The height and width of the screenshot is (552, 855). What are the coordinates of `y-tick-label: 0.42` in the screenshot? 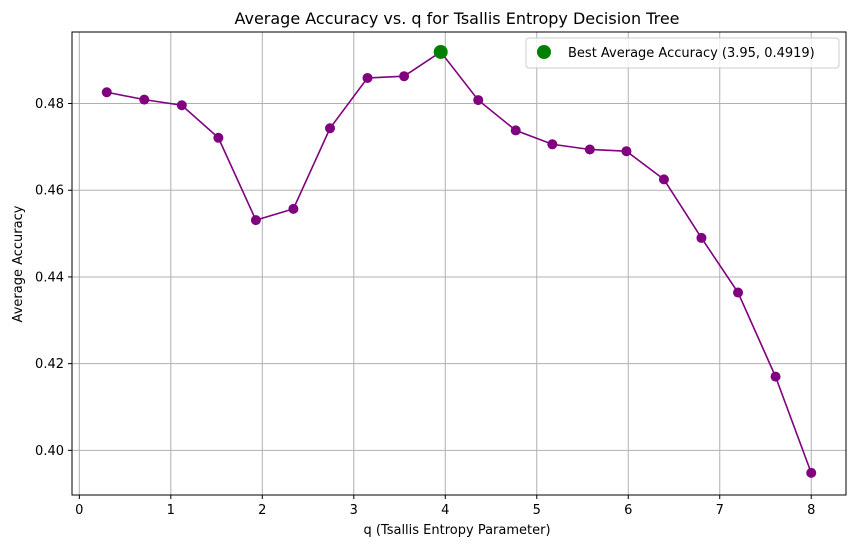 It's located at (49, 364).